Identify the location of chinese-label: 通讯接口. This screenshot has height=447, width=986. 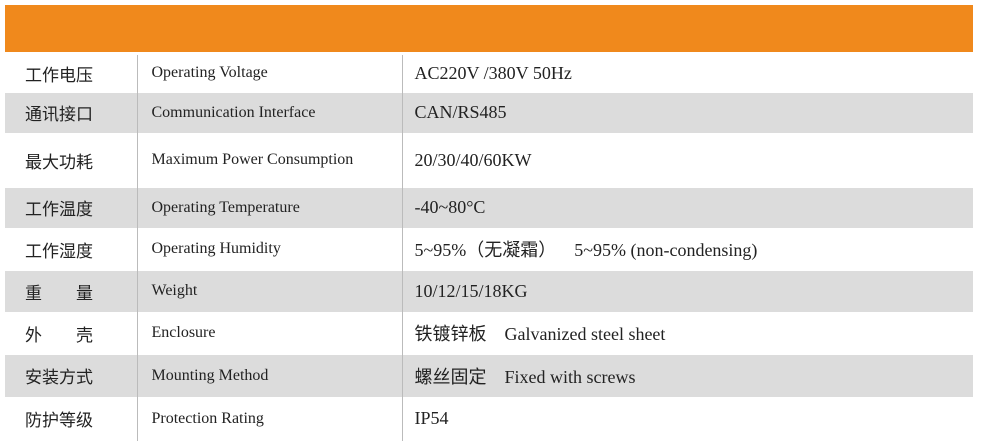
(59, 114).